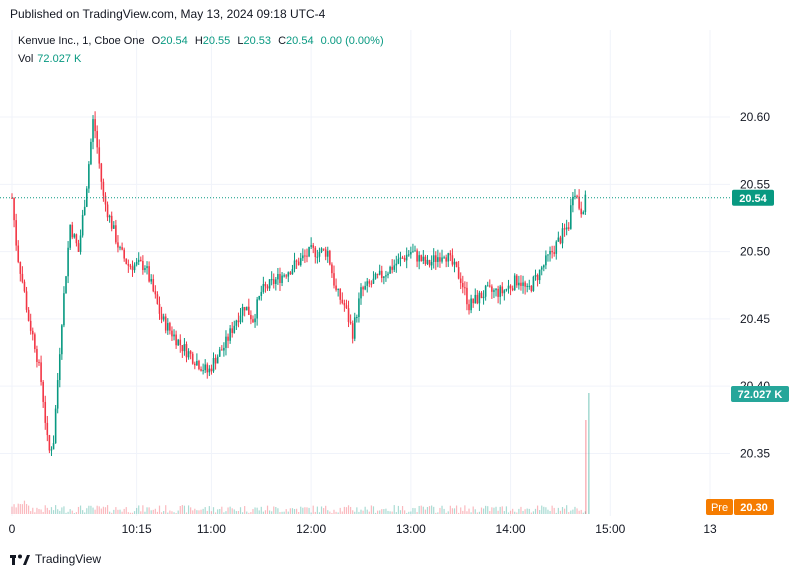  What do you see at coordinates (198, 41) in the screenshot?
I see `high-label: H` at bounding box center [198, 41].